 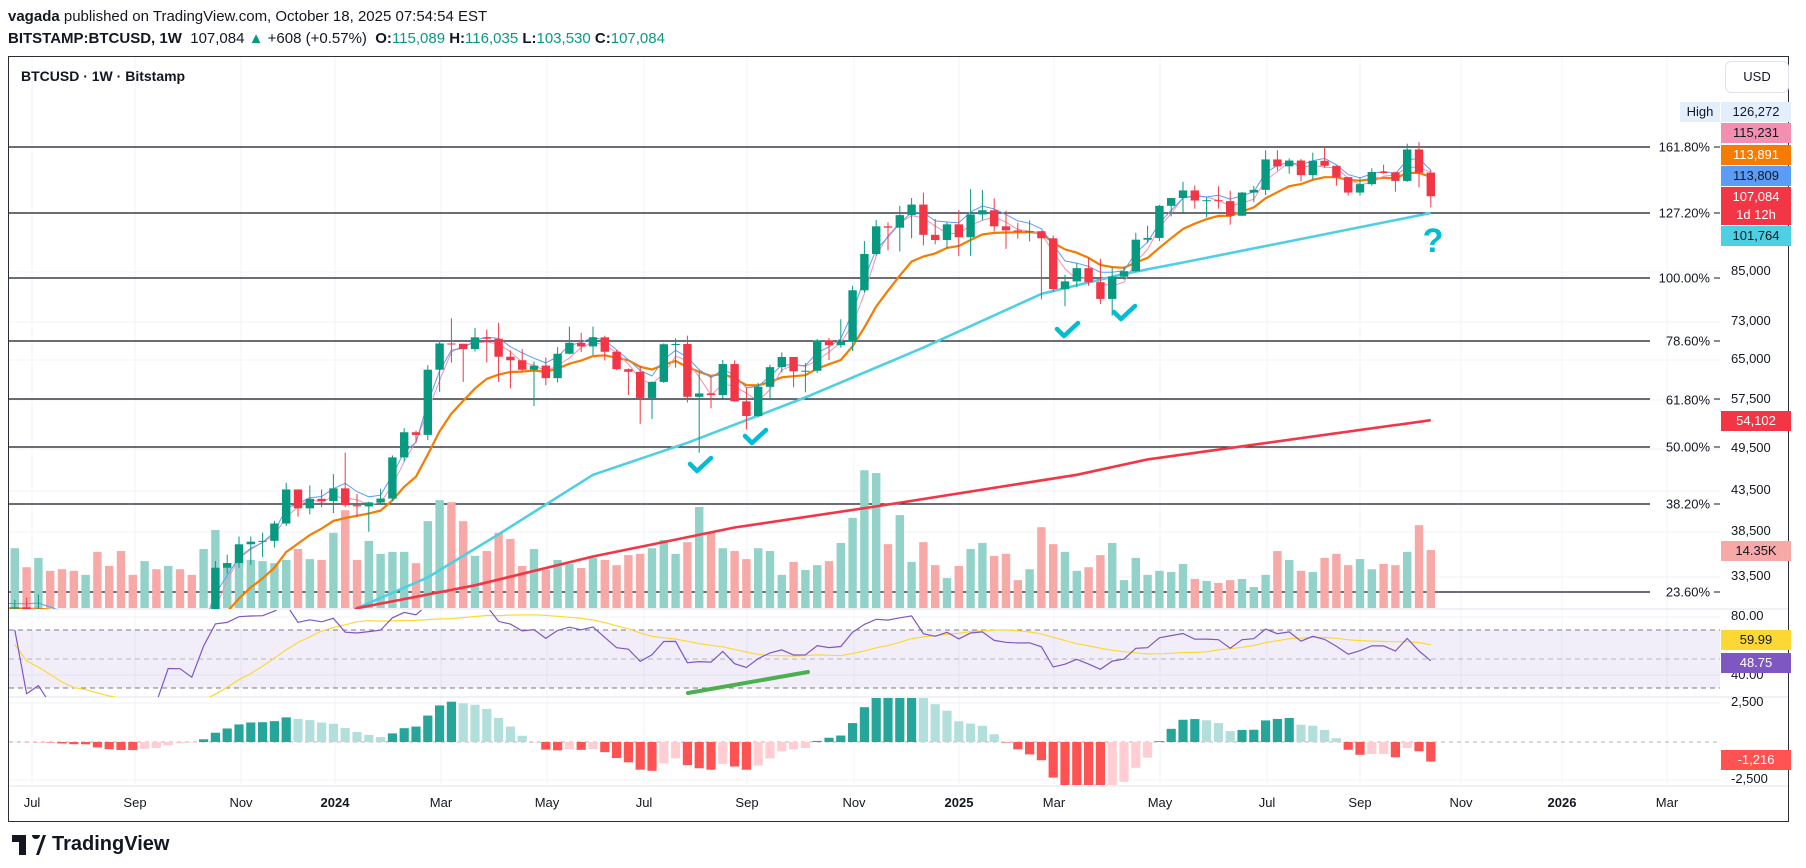 I want to click on chart-legend: BTCUSD · 1W · Bitstamp, so click(x=103, y=76).